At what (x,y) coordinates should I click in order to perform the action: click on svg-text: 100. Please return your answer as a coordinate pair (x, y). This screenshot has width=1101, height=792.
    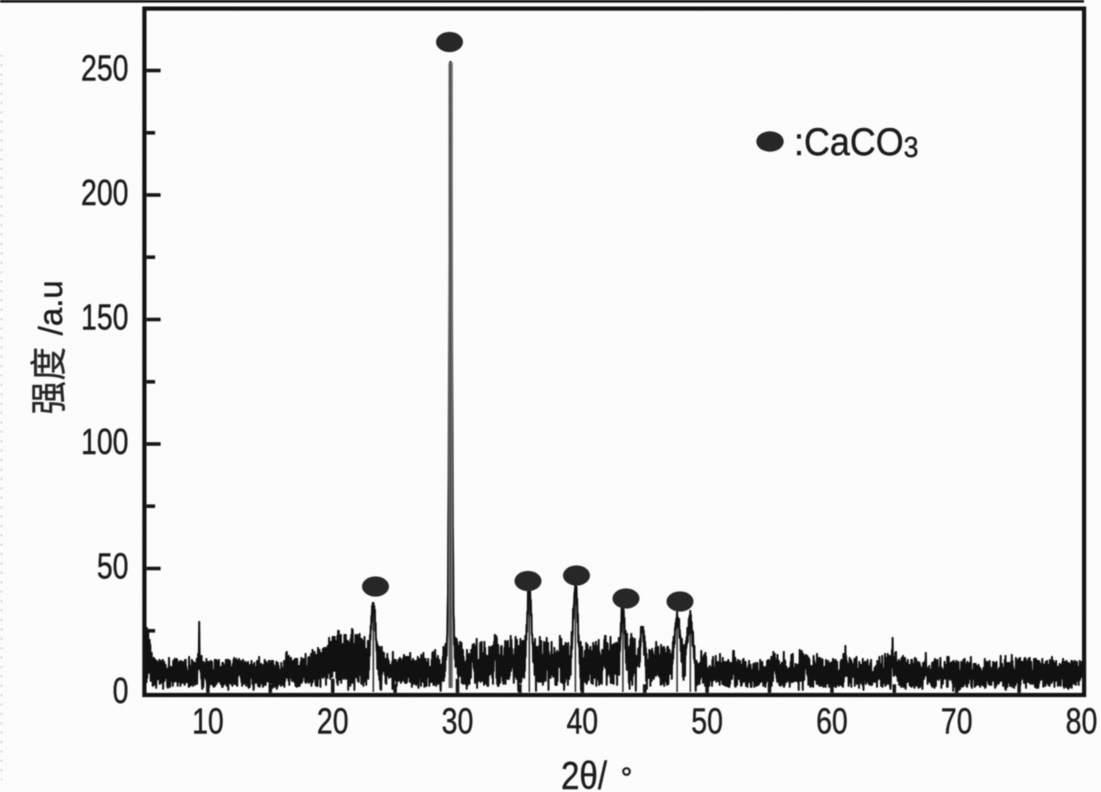
    Looking at the image, I should click on (104, 441).